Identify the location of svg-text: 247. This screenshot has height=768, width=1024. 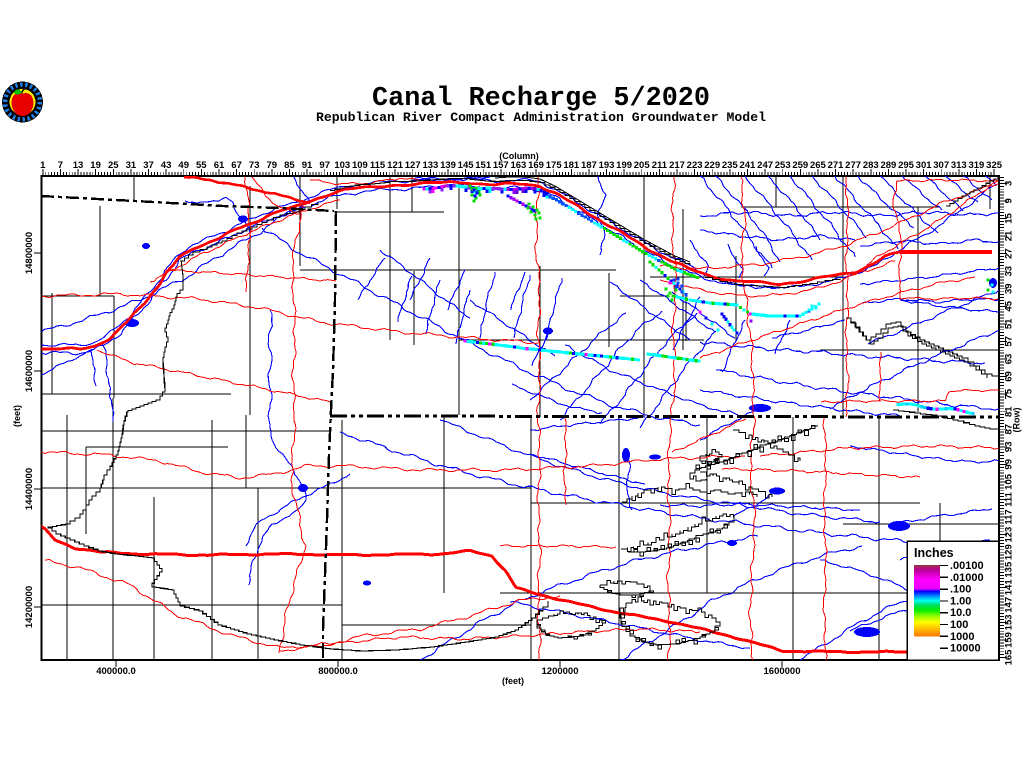
(765, 165).